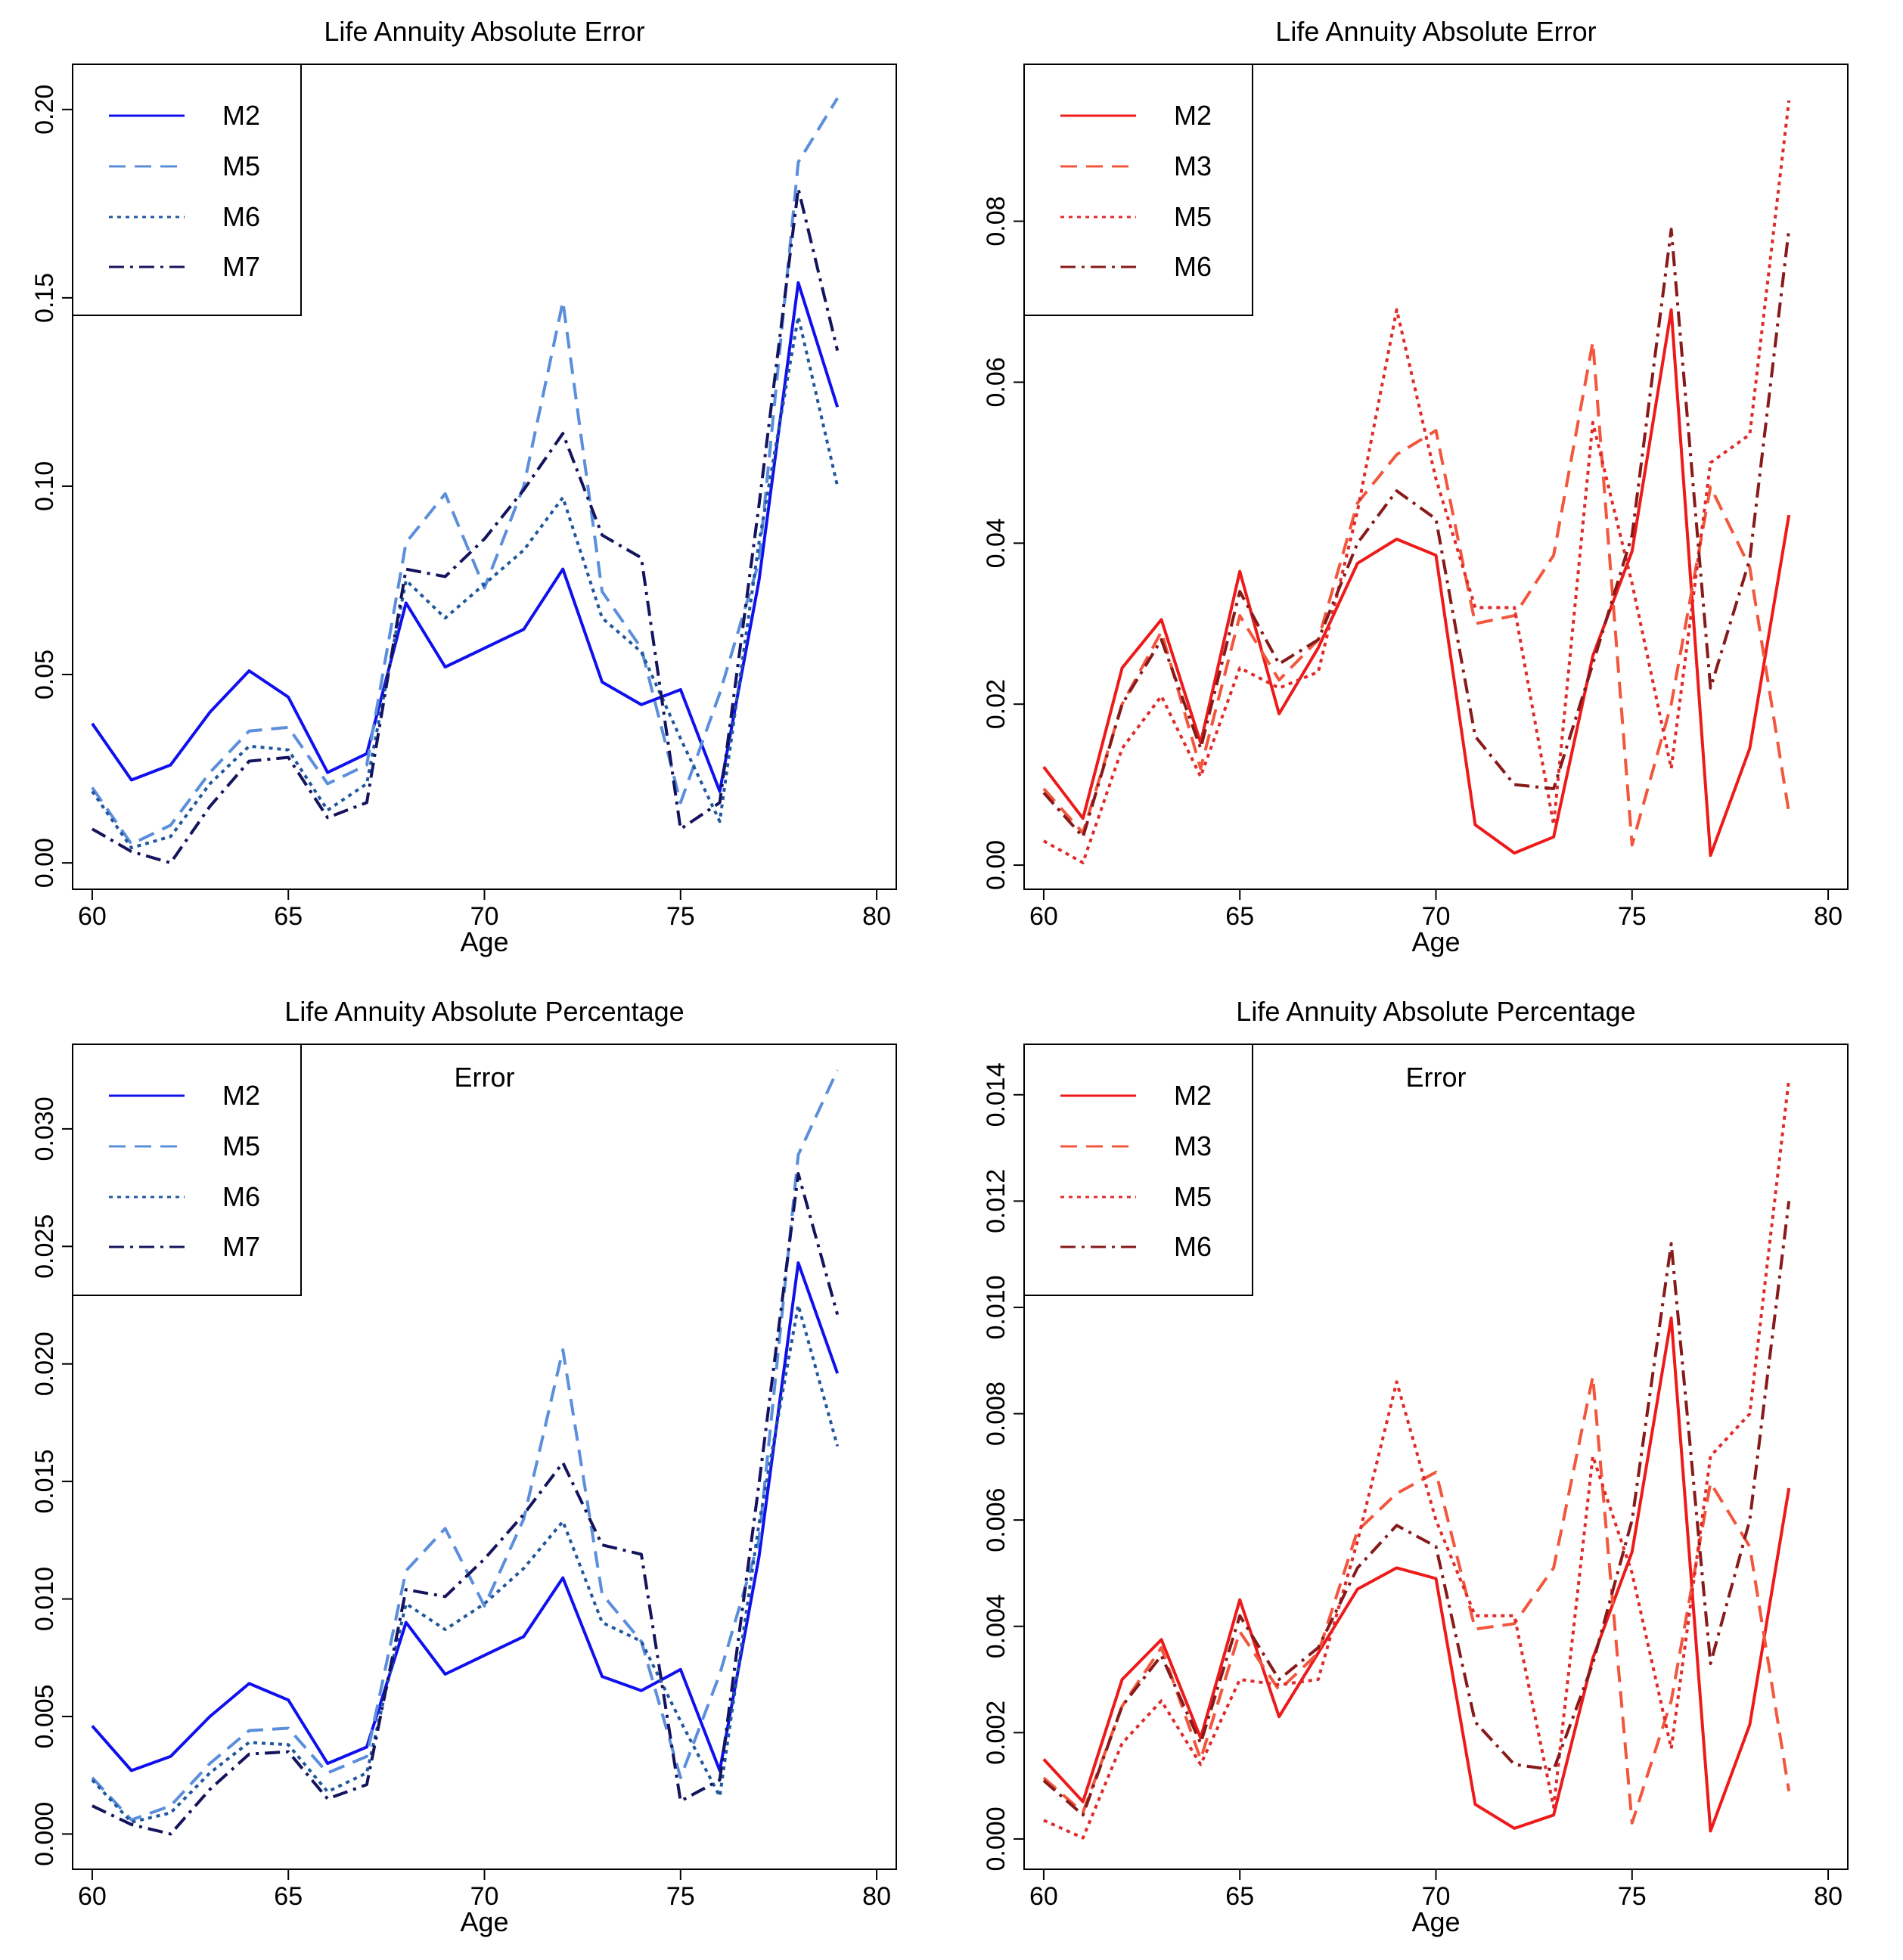  What do you see at coordinates (44, 675) in the screenshot?
I see `y-tick-label: 0.05` at bounding box center [44, 675].